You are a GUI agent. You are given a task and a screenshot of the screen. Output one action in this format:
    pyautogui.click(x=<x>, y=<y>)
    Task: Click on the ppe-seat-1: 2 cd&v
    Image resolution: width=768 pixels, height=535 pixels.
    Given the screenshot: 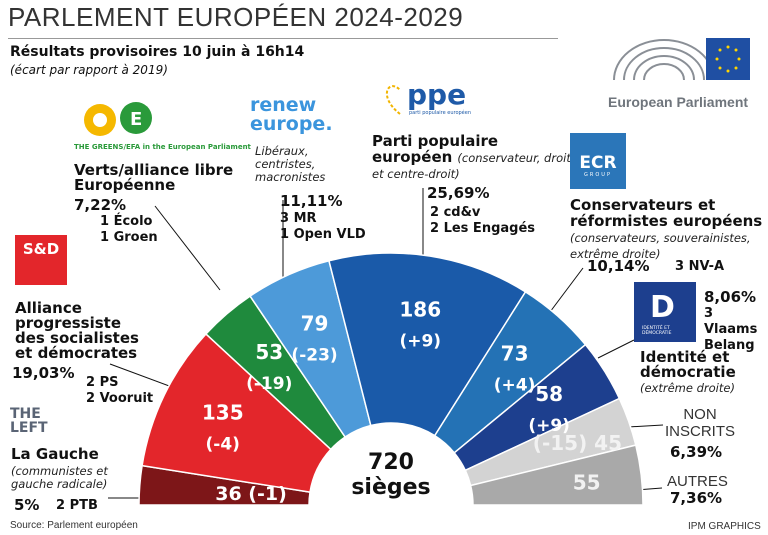 What is the action you would take?
    pyautogui.click(x=455, y=212)
    